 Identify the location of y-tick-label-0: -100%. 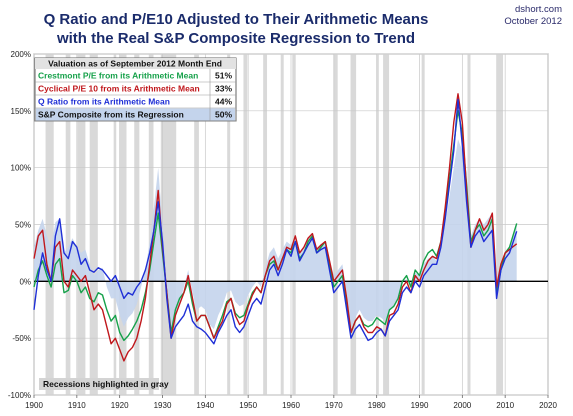
(19, 395).